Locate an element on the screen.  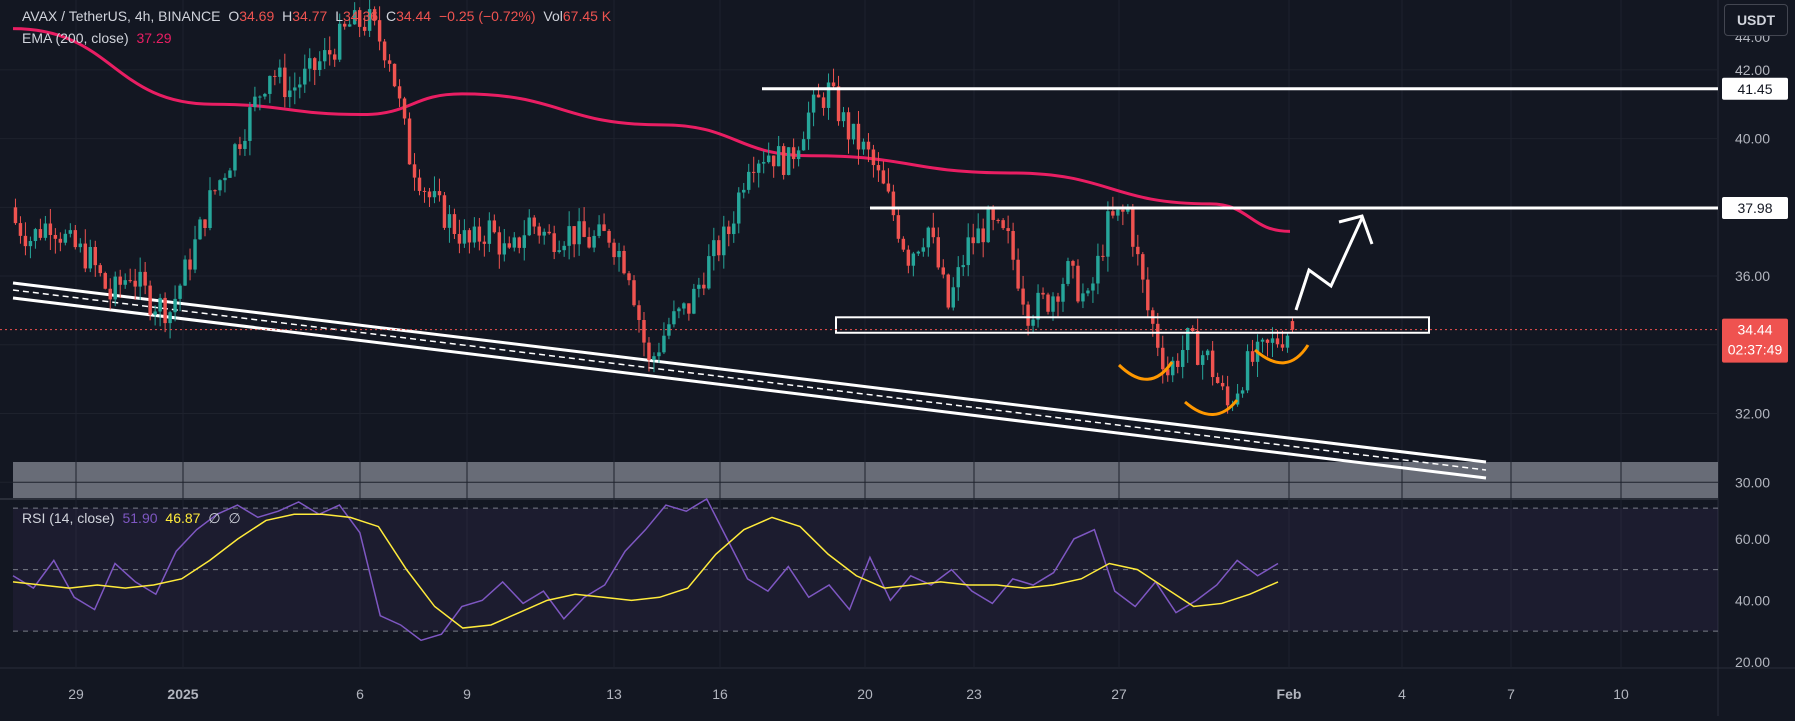
level-tag-41-45: 41.45 is located at coordinates (1754, 89).